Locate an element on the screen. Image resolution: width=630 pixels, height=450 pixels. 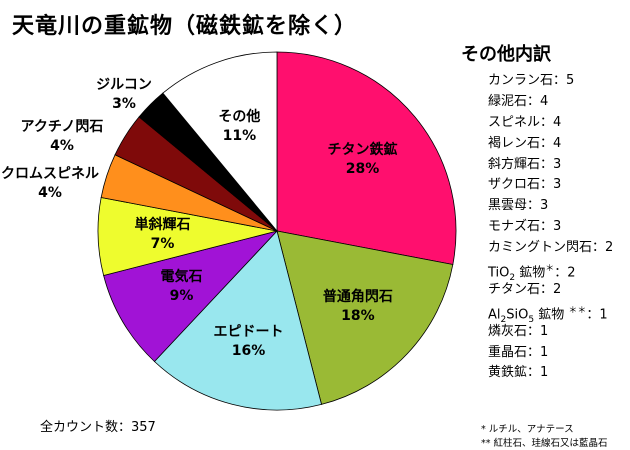
other-breakdown-item: 重晶石：1 is located at coordinates (518, 352).